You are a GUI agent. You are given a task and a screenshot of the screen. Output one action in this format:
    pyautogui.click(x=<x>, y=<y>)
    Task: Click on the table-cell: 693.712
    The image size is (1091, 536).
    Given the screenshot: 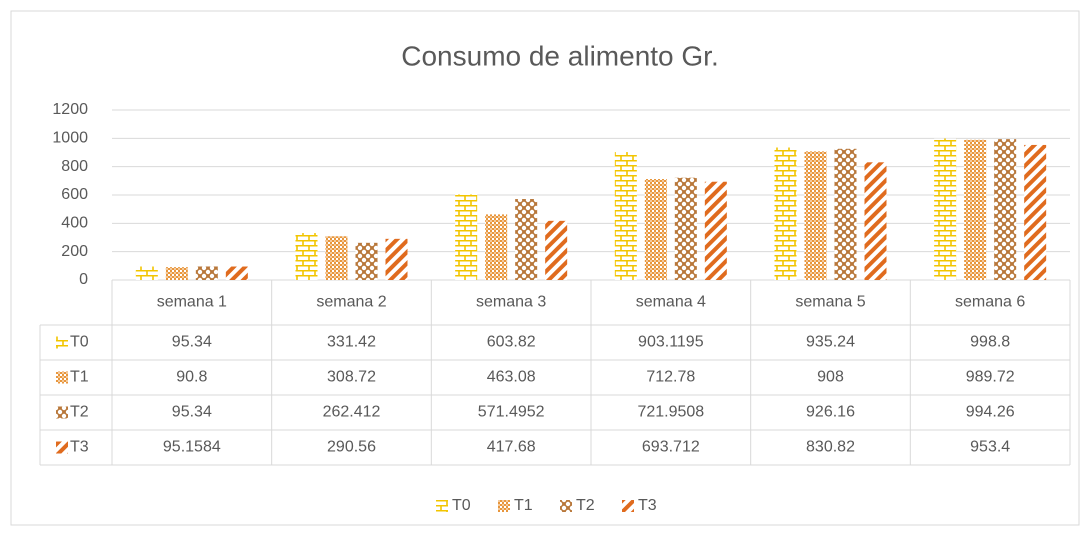 What is the action you would take?
    pyautogui.click(x=671, y=447)
    